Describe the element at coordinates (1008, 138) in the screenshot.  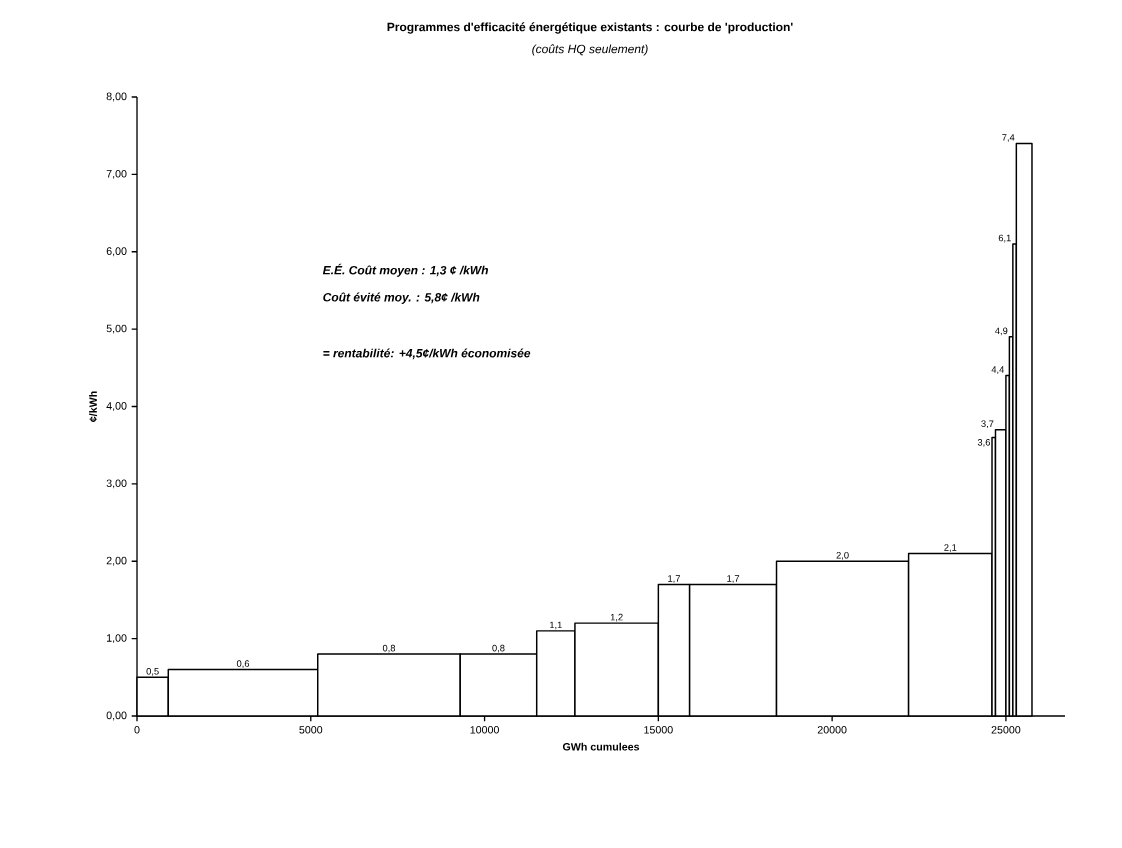
I see `data-label: 7,4` at that location.